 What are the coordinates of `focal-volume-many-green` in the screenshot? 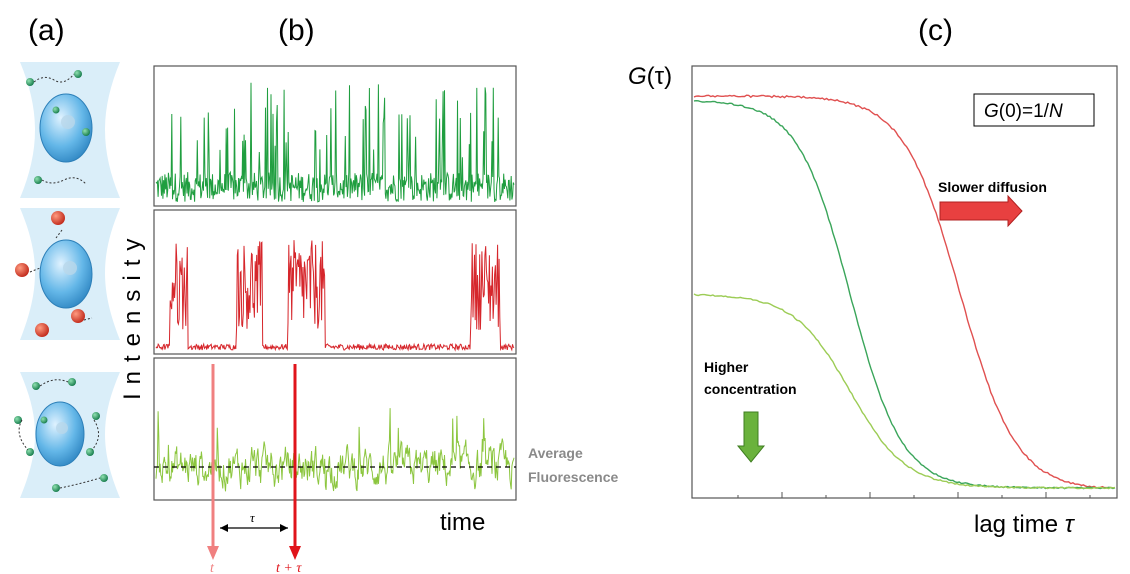 It's located at (67, 435).